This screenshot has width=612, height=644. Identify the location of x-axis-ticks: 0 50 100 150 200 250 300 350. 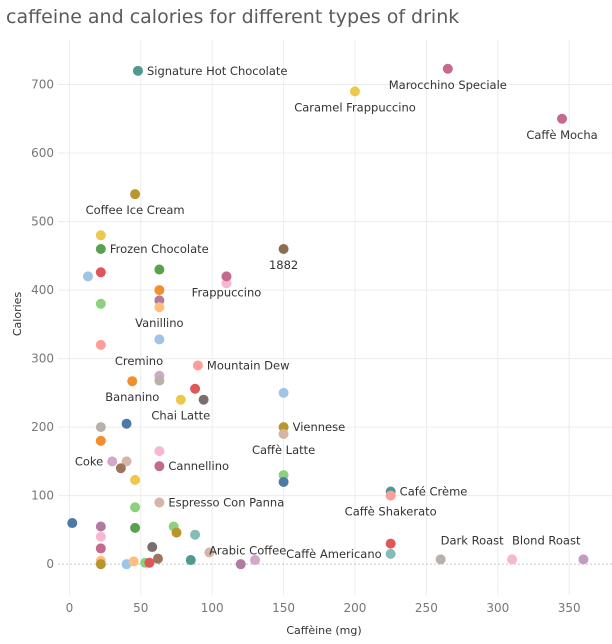
(323, 608).